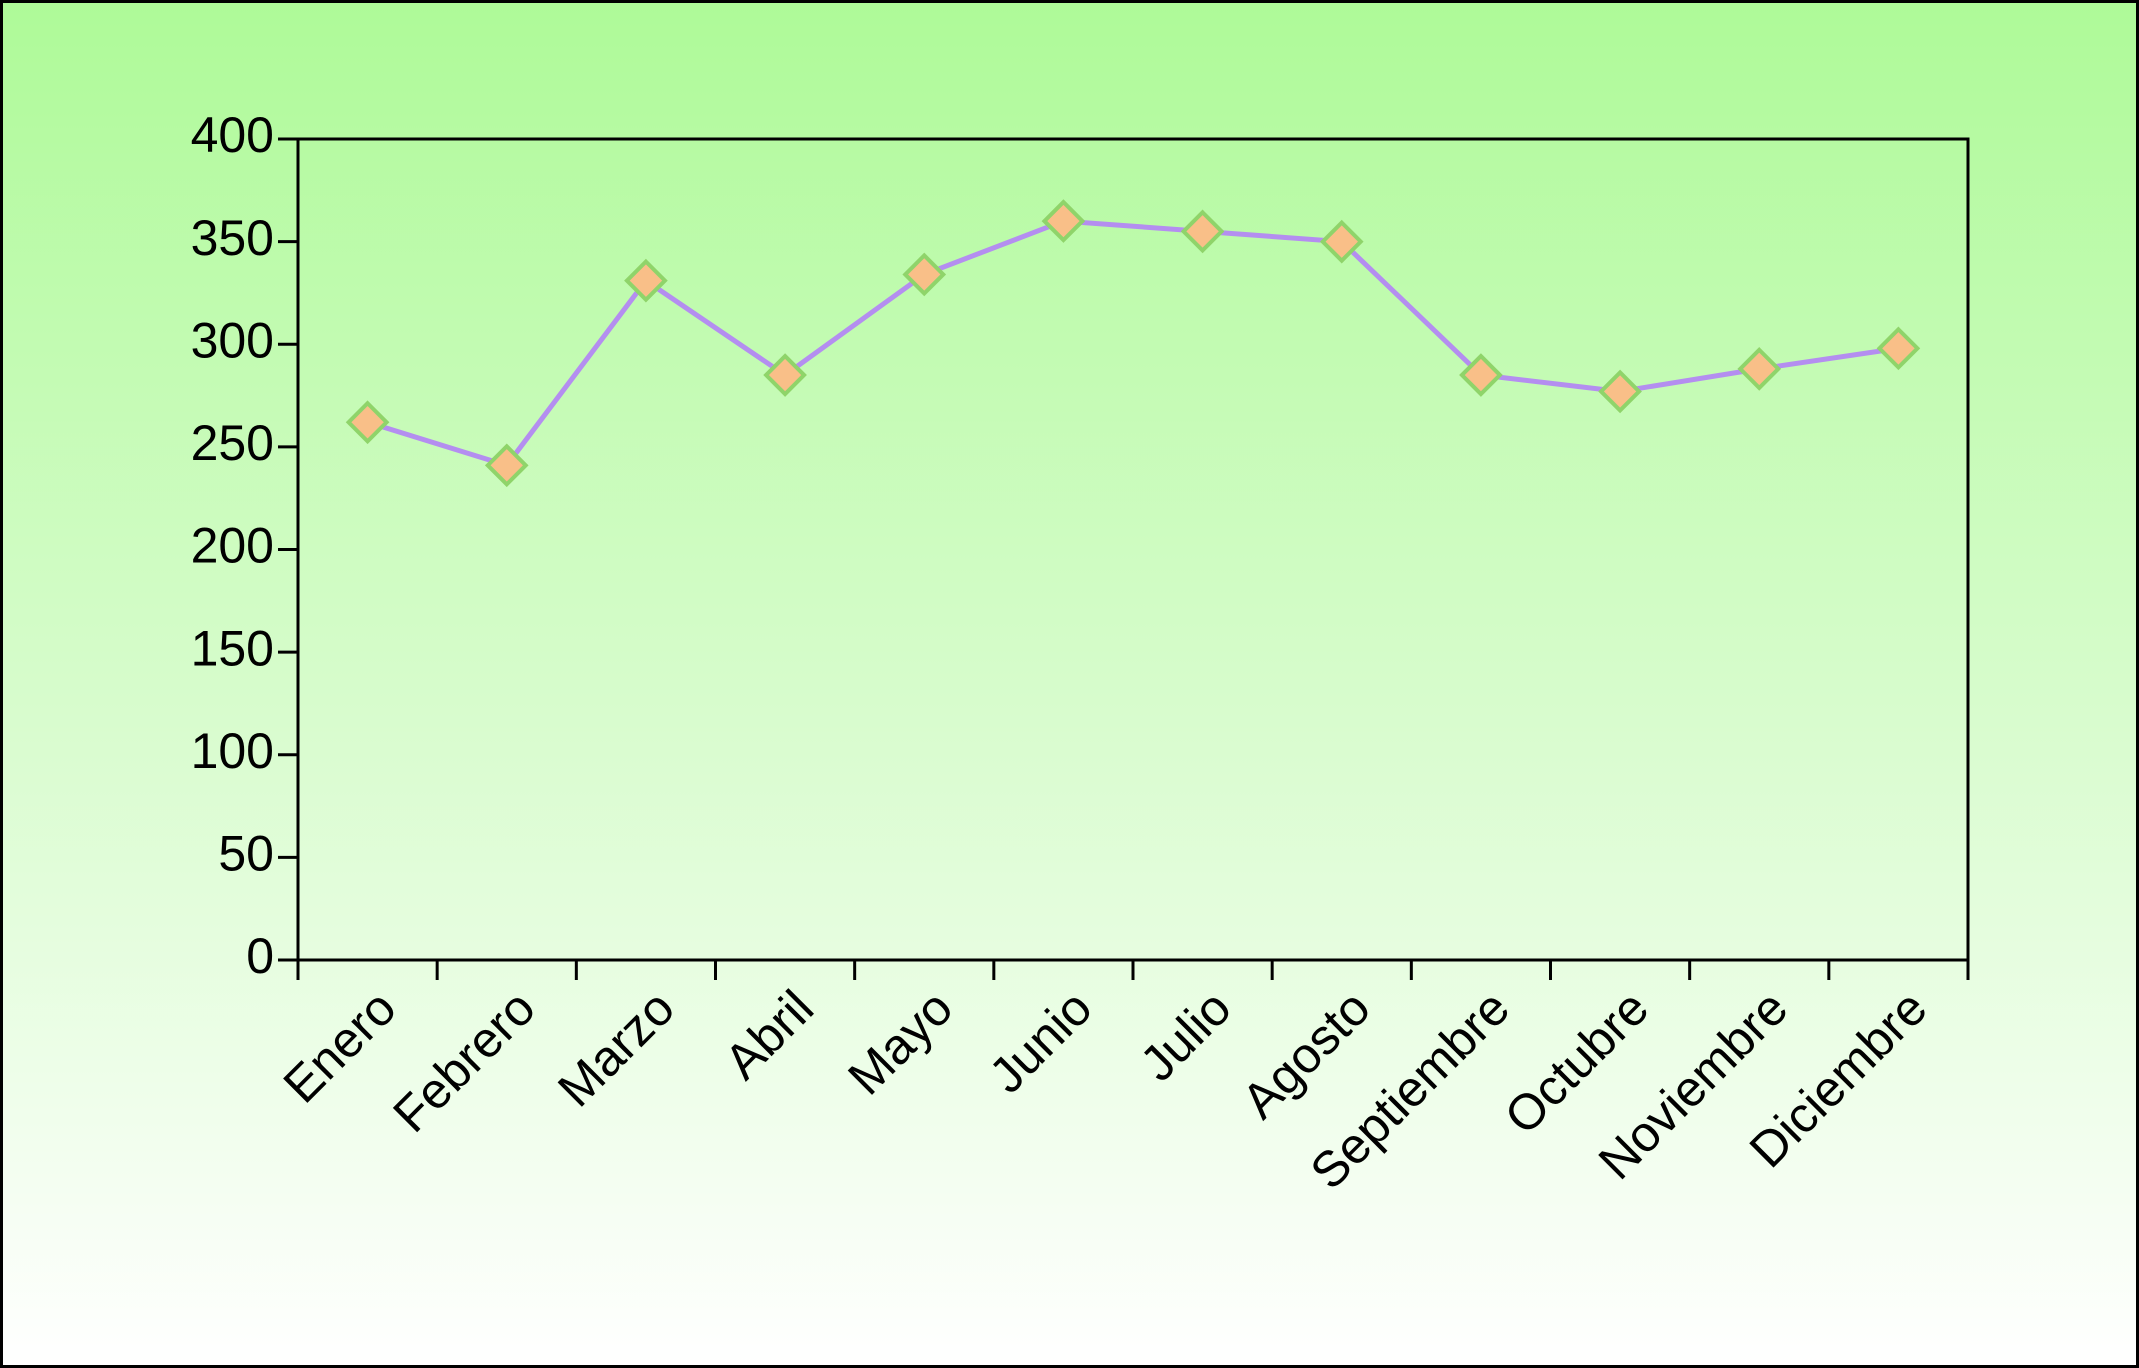 This screenshot has width=2139, height=1368. I want to click on y-tick-label: 0, so click(260, 956).